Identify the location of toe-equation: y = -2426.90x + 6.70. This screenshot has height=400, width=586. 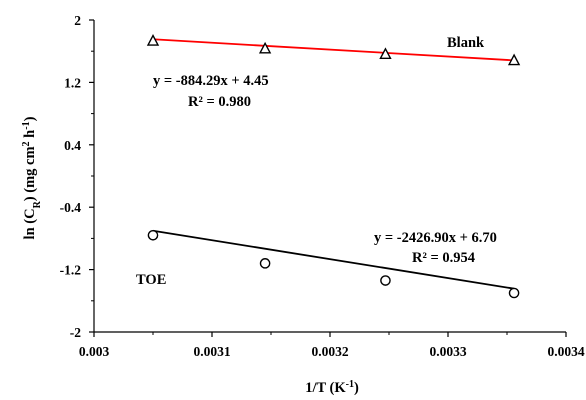
(435, 238).